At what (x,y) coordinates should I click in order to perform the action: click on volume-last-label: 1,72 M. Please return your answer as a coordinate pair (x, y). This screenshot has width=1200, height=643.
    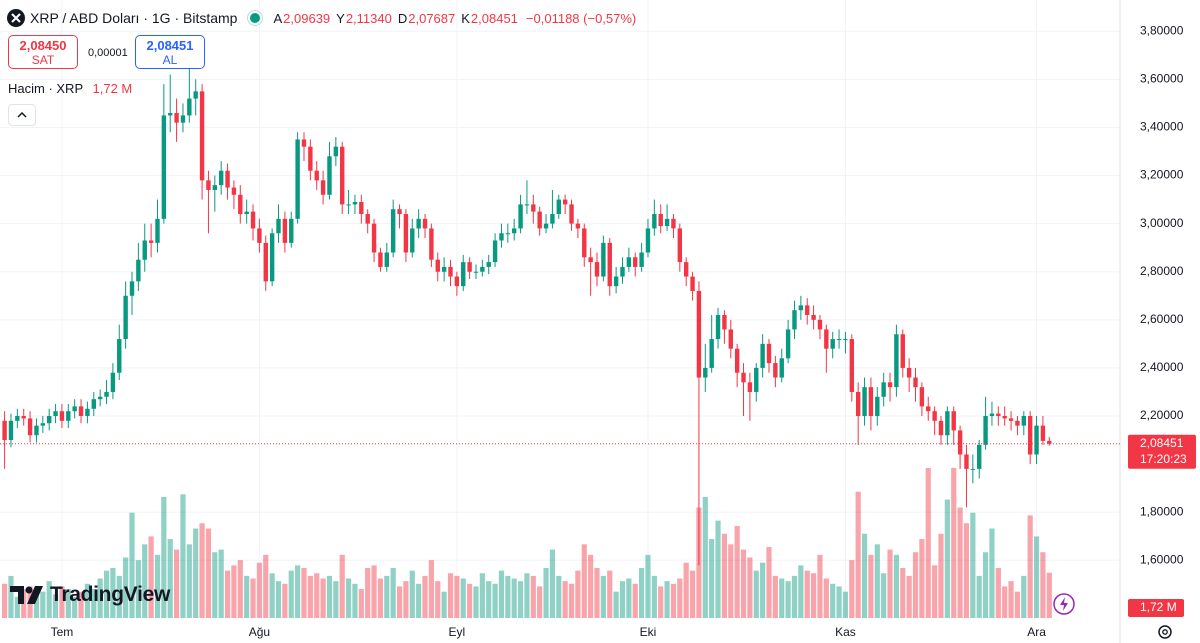
    Looking at the image, I should click on (1158, 607).